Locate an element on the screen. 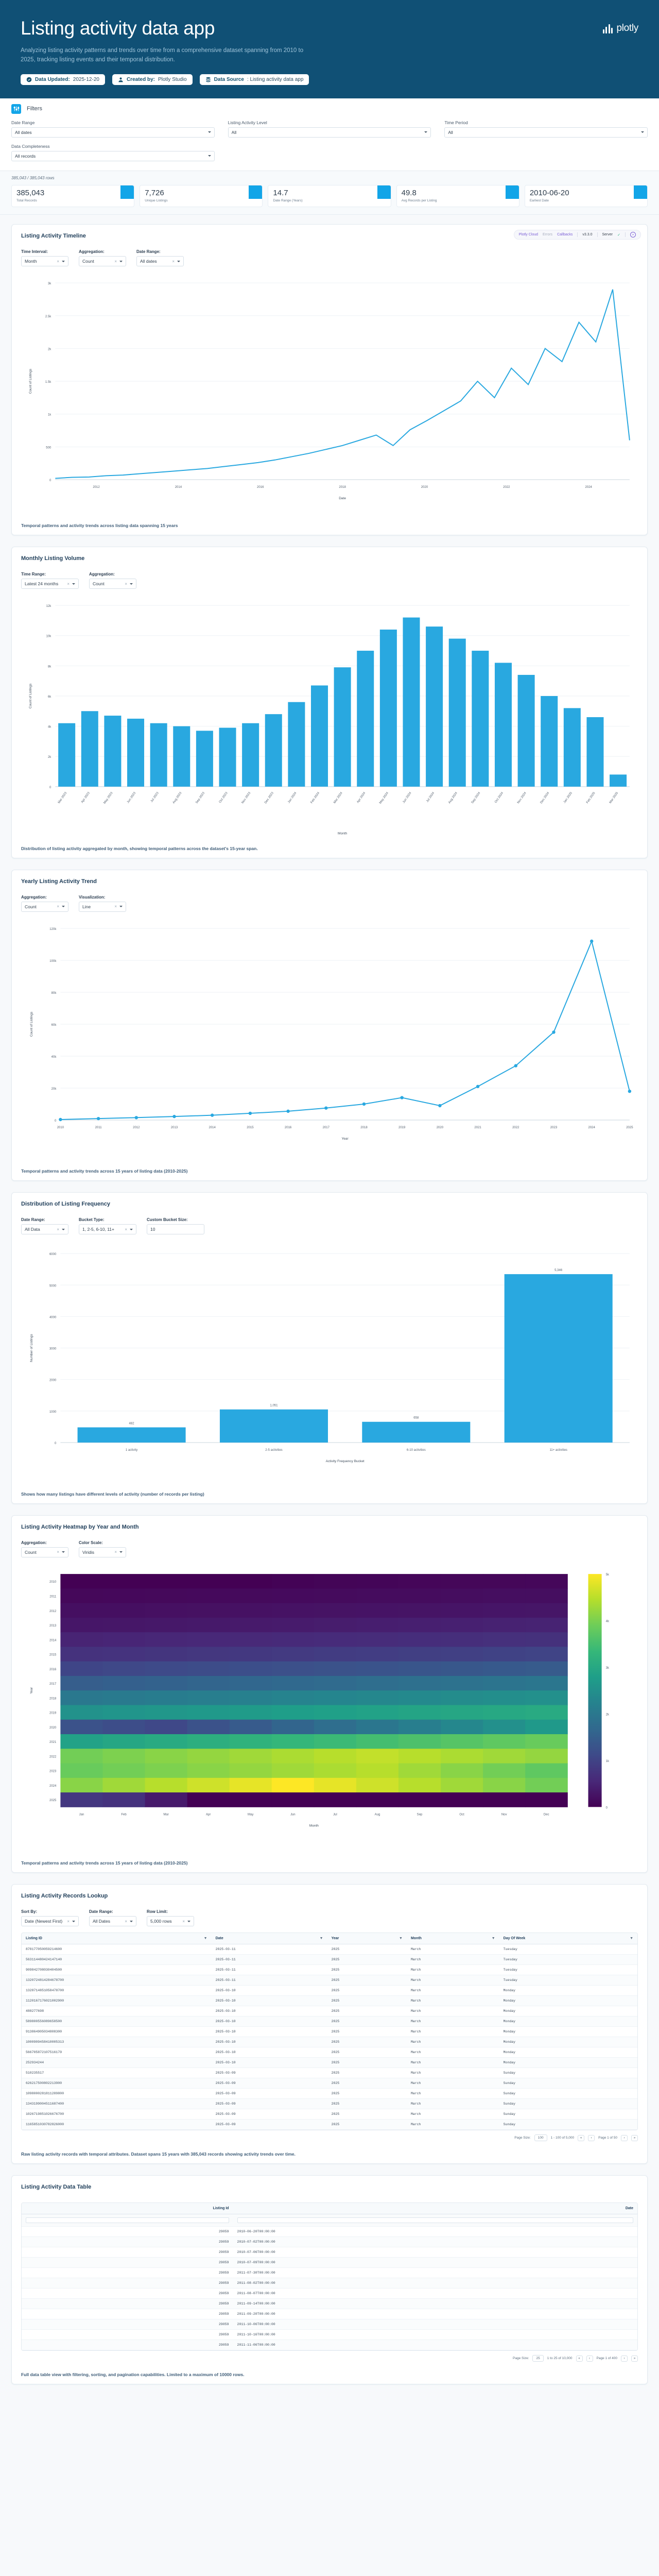 Image resolution: width=659 pixels, height=2576 pixels. visualization-select: Line × is located at coordinates (103, 906).